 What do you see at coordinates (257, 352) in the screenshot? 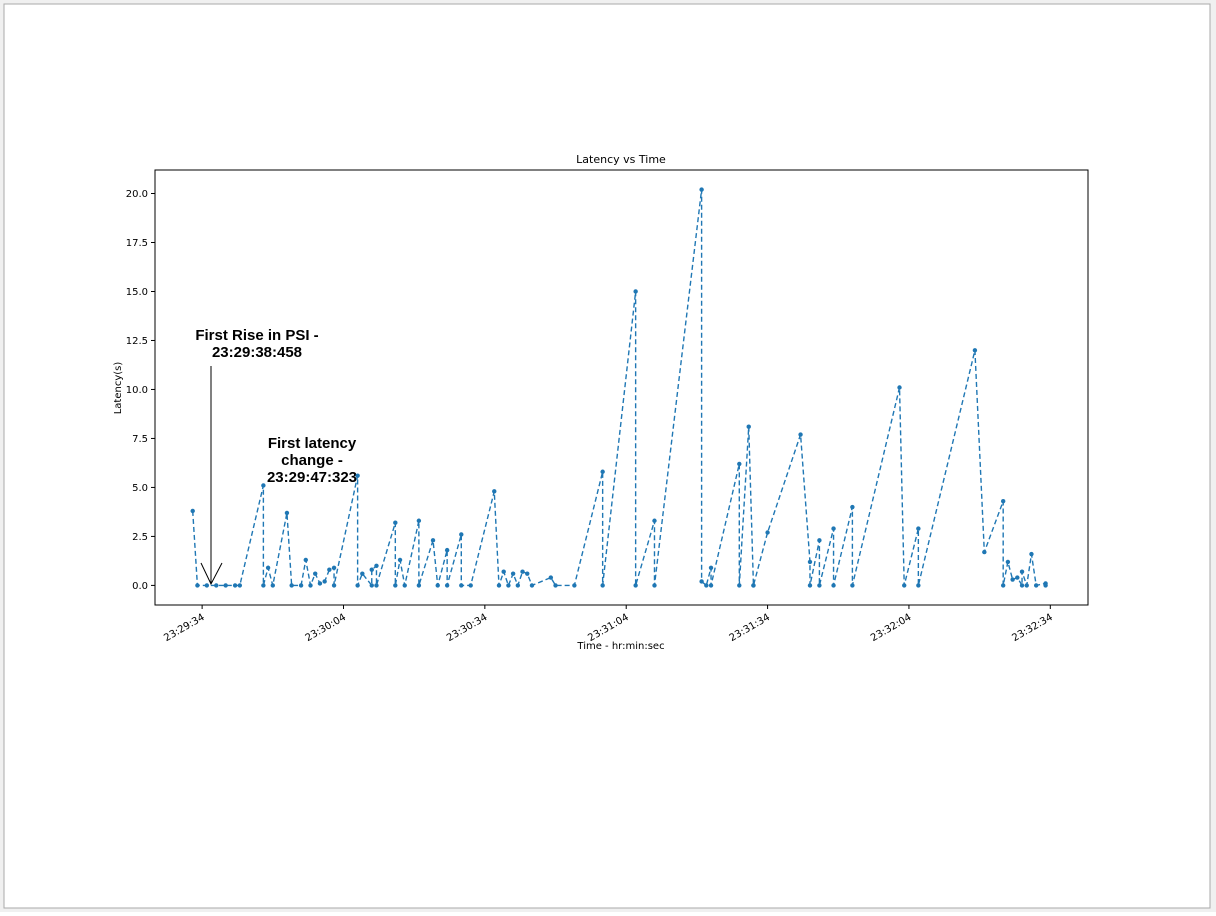
I see `annotation-text: 23:29:38:458` at bounding box center [257, 352].